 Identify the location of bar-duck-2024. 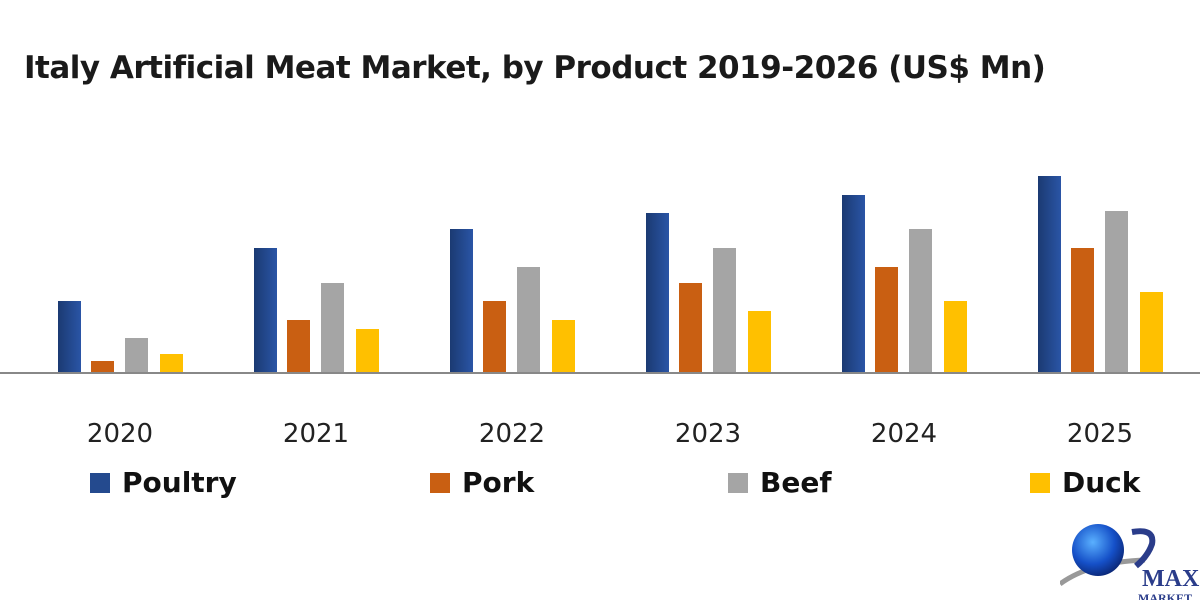
(955, 337).